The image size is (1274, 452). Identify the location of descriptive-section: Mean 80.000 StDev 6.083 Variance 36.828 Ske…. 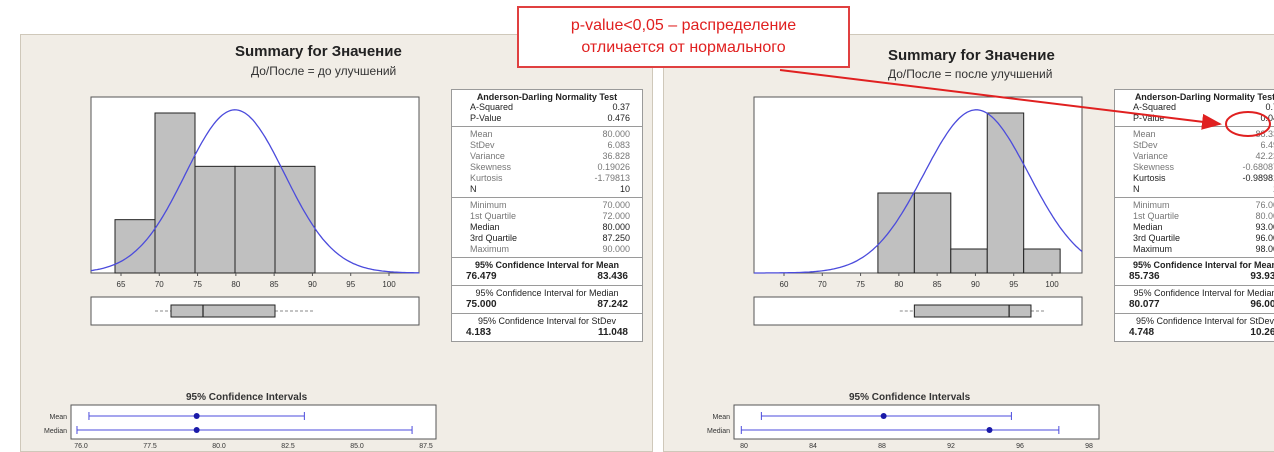
(547, 162).